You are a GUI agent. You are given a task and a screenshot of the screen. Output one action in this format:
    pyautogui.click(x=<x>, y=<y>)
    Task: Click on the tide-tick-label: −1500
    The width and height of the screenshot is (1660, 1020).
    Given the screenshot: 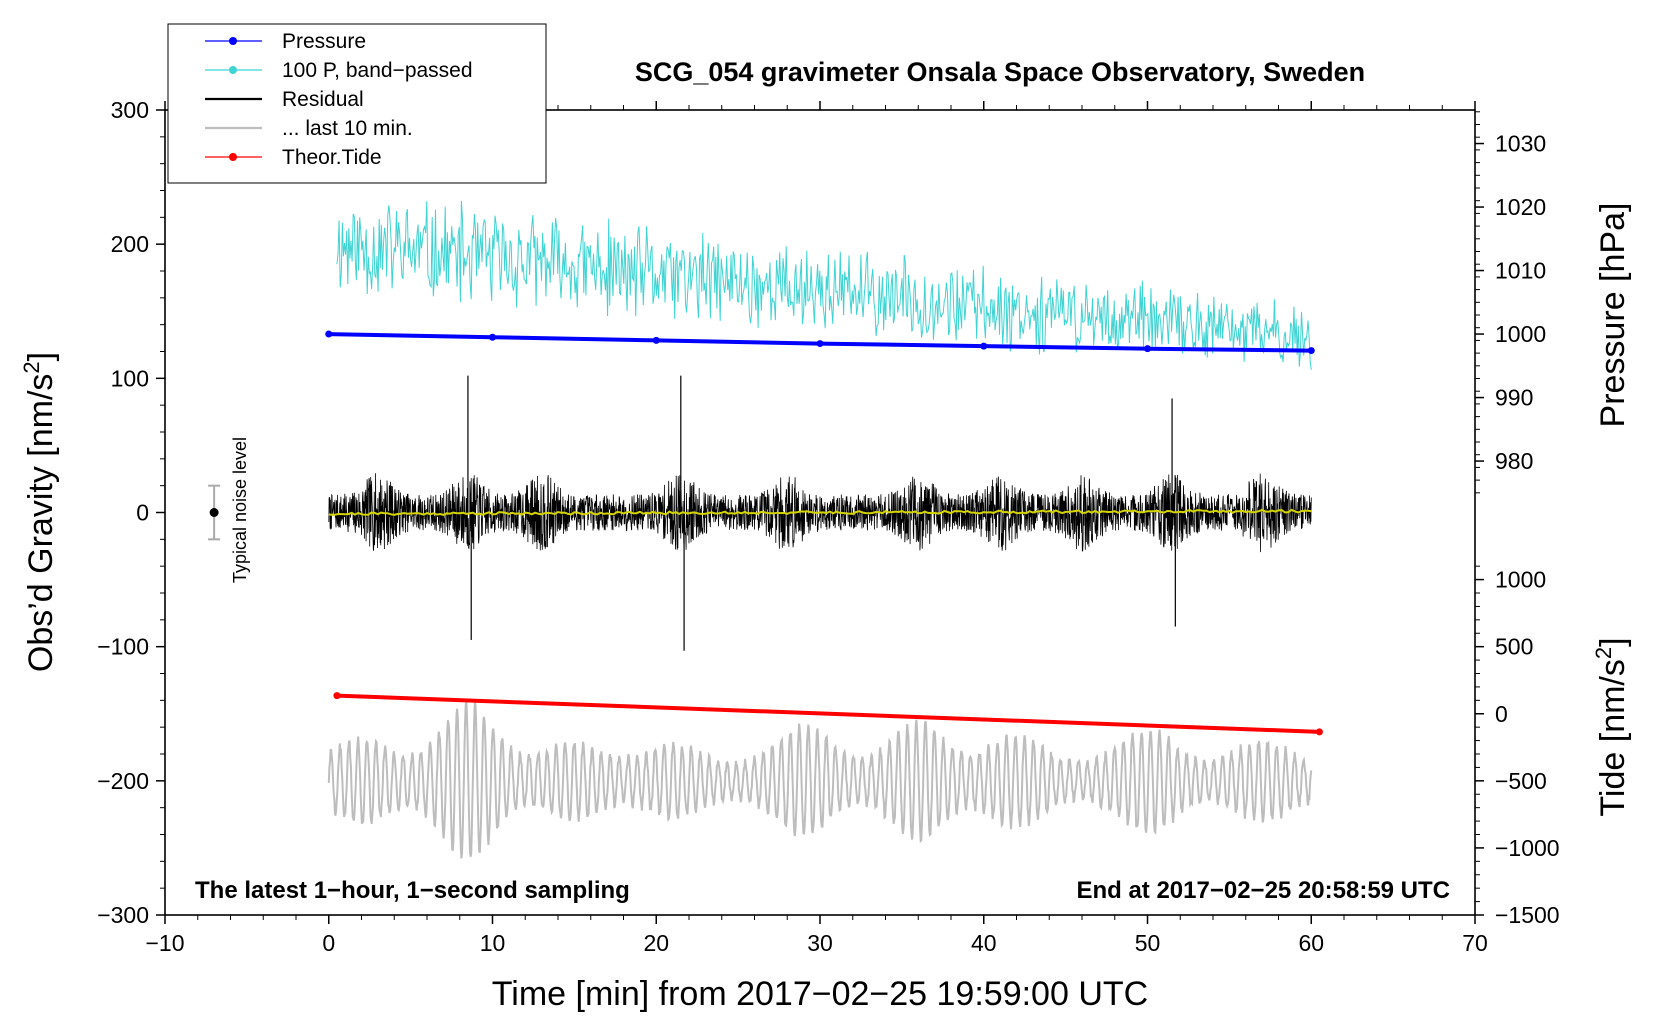 What is the action you would take?
    pyautogui.click(x=1527, y=915)
    